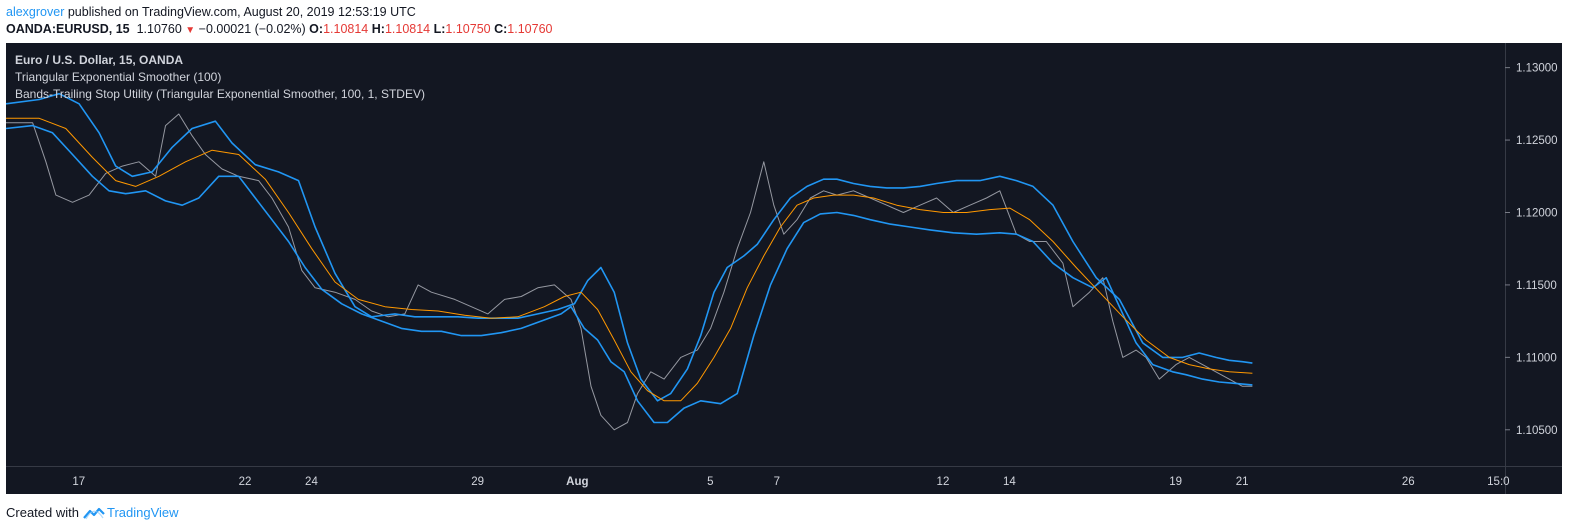 Image resolution: width=1569 pixels, height=531 pixels. I want to click on created-with-text: Created with, so click(42, 512).